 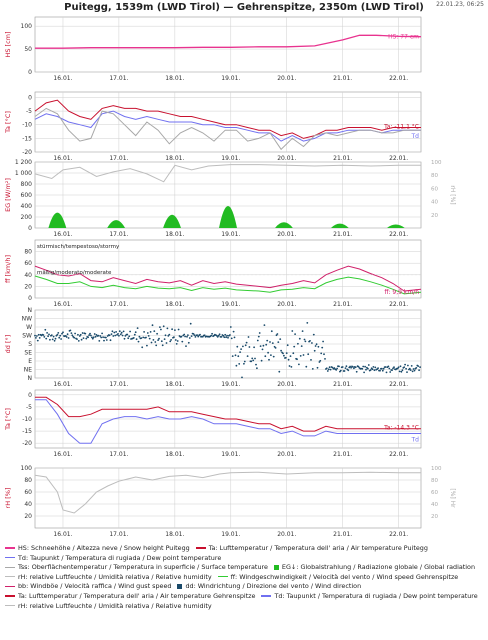 I want to click on y-axis-label: HS [cm], so click(x=8, y=44).